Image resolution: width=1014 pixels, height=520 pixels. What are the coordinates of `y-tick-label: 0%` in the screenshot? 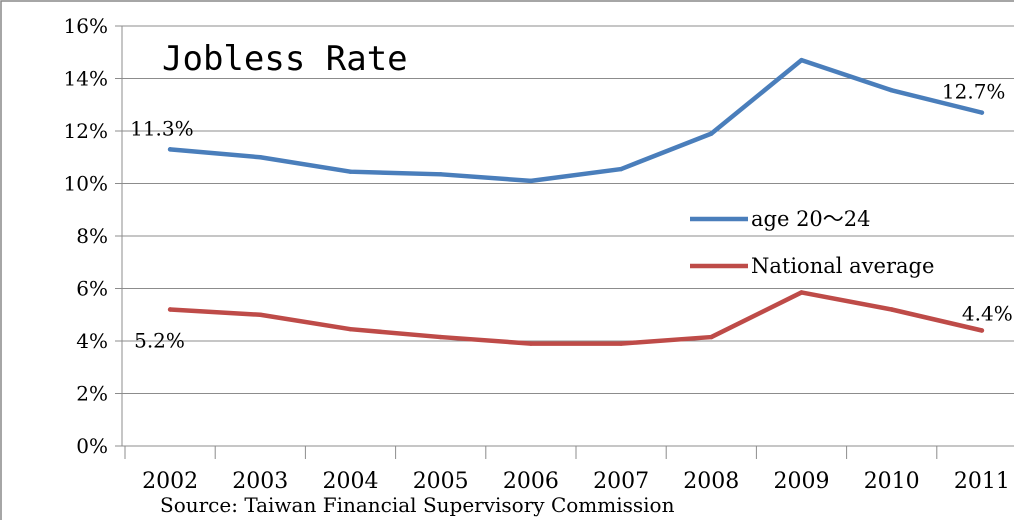 It's located at (92, 446).